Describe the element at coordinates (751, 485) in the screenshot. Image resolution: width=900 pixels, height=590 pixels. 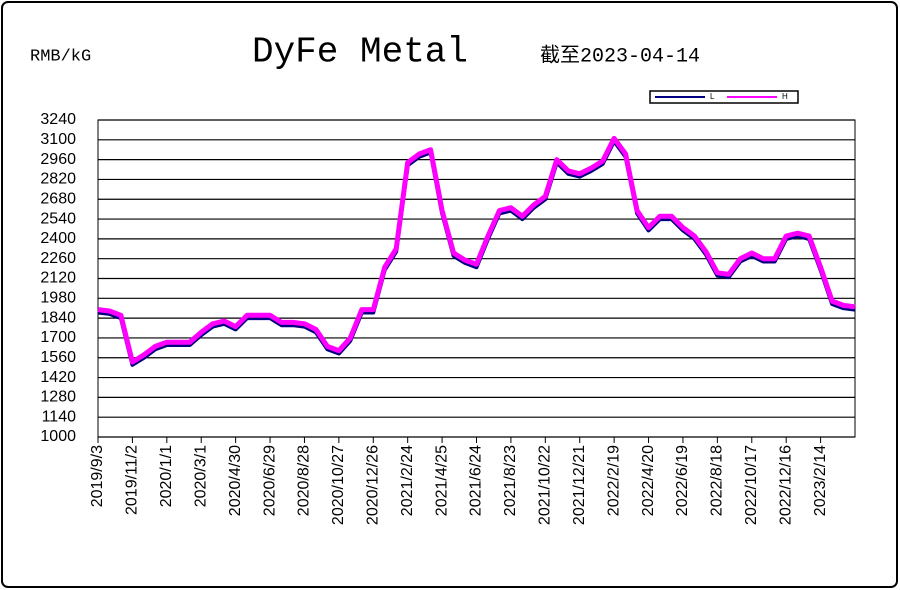
I see `x-tick-label: 2022/10/17` at that location.